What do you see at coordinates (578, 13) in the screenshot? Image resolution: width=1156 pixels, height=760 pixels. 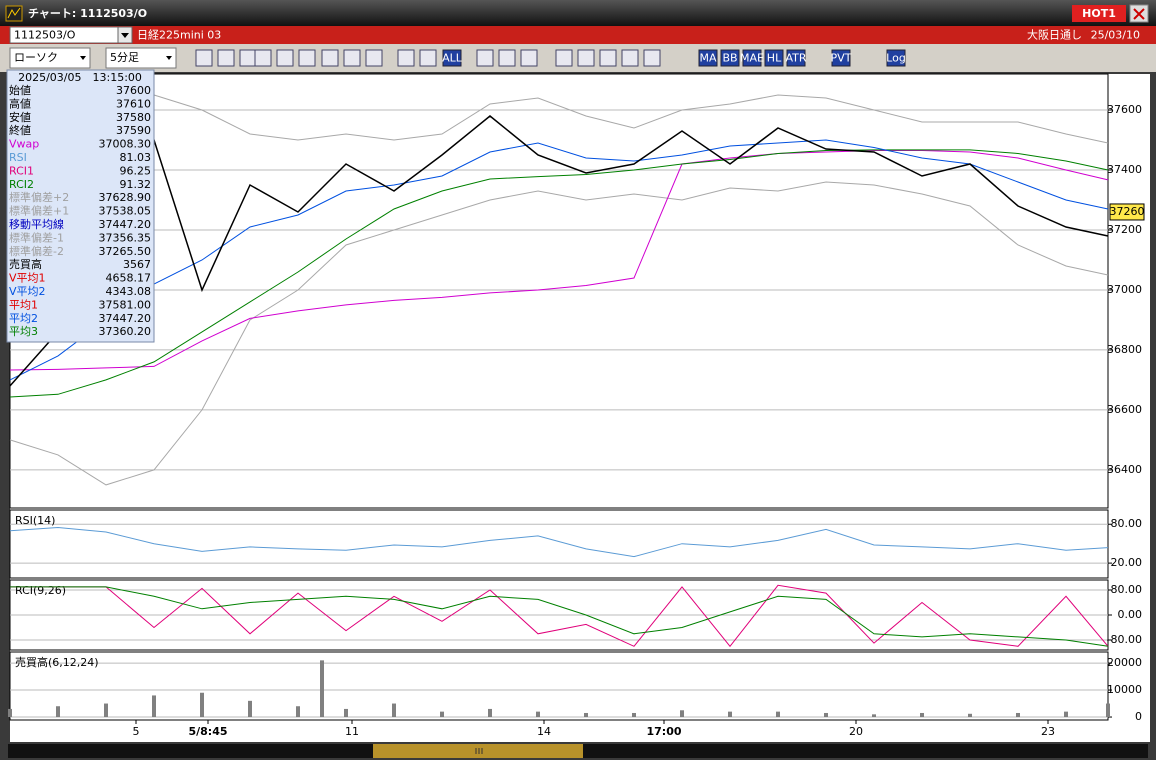 I see `title-bar` at bounding box center [578, 13].